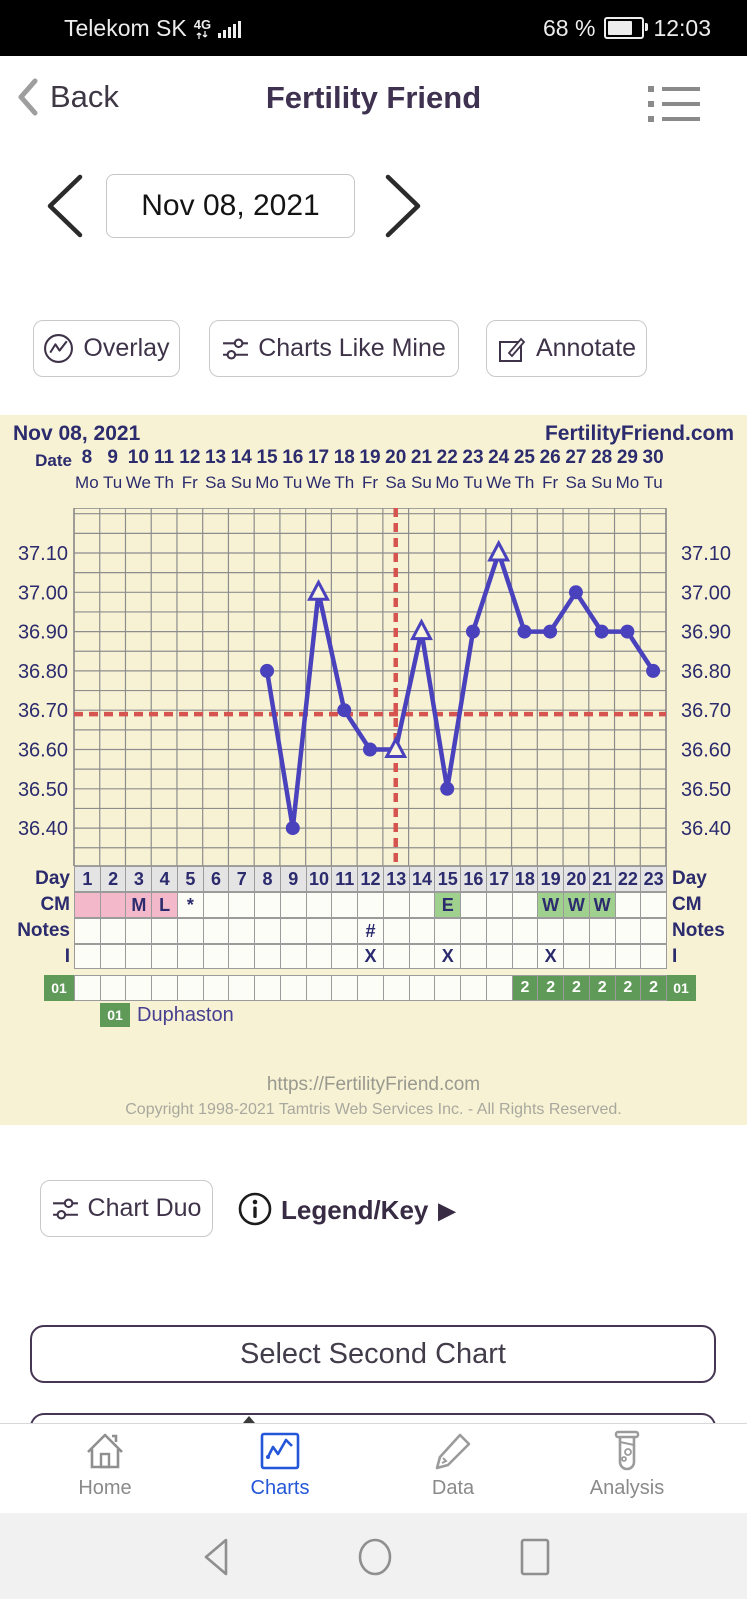 Image resolution: width=747 pixels, height=1599 pixels. I want to click on back-button: Back, so click(67, 97).